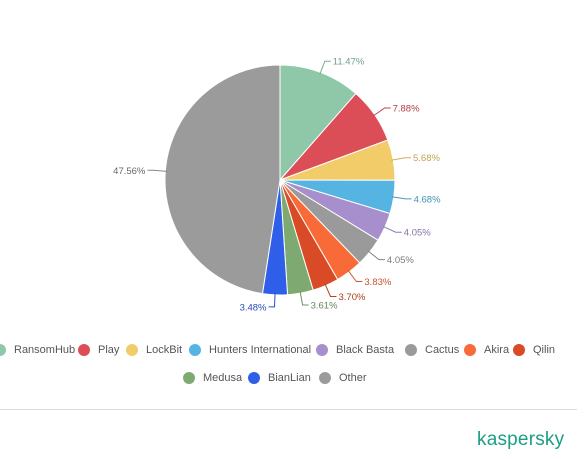  Describe the element at coordinates (427, 199) in the screenshot. I see `data-label-hunters-international: 4.68%` at that location.